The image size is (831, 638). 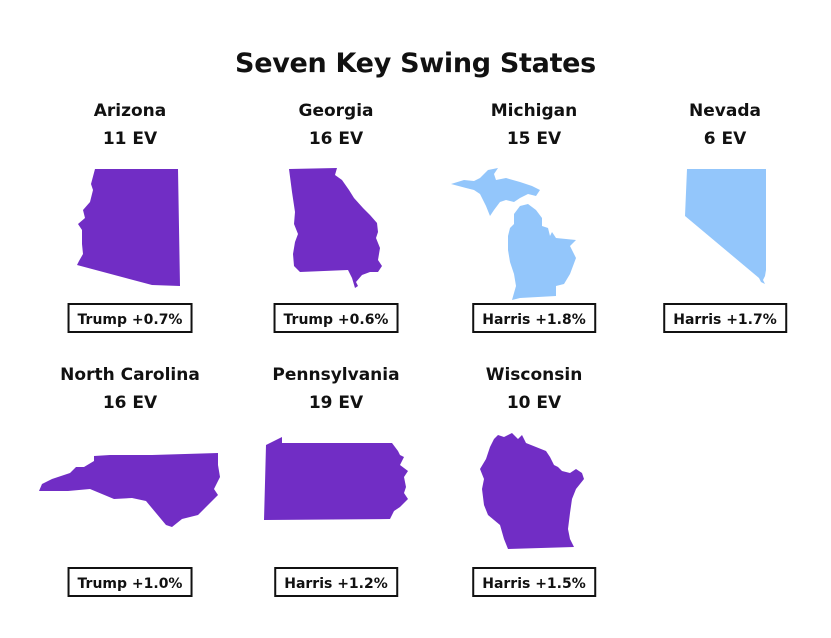 I want to click on state-name: Georgia, so click(x=336, y=111).